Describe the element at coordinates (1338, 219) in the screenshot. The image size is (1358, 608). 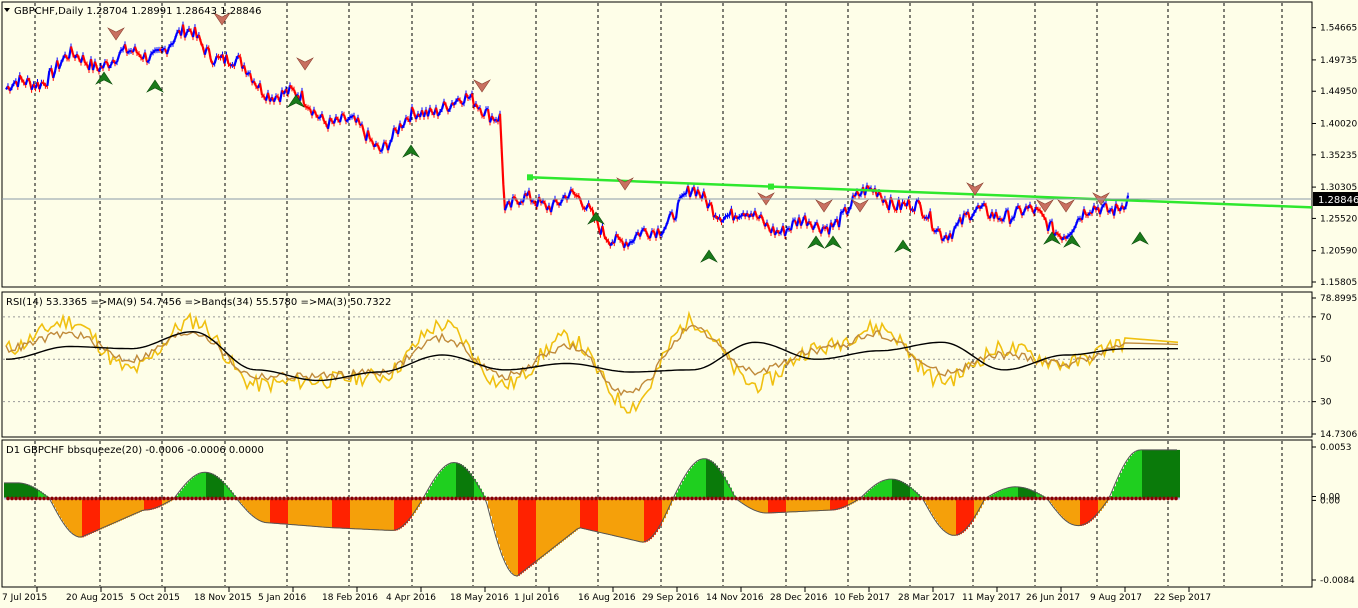
I see `price-tick-label: 1.25520` at that location.